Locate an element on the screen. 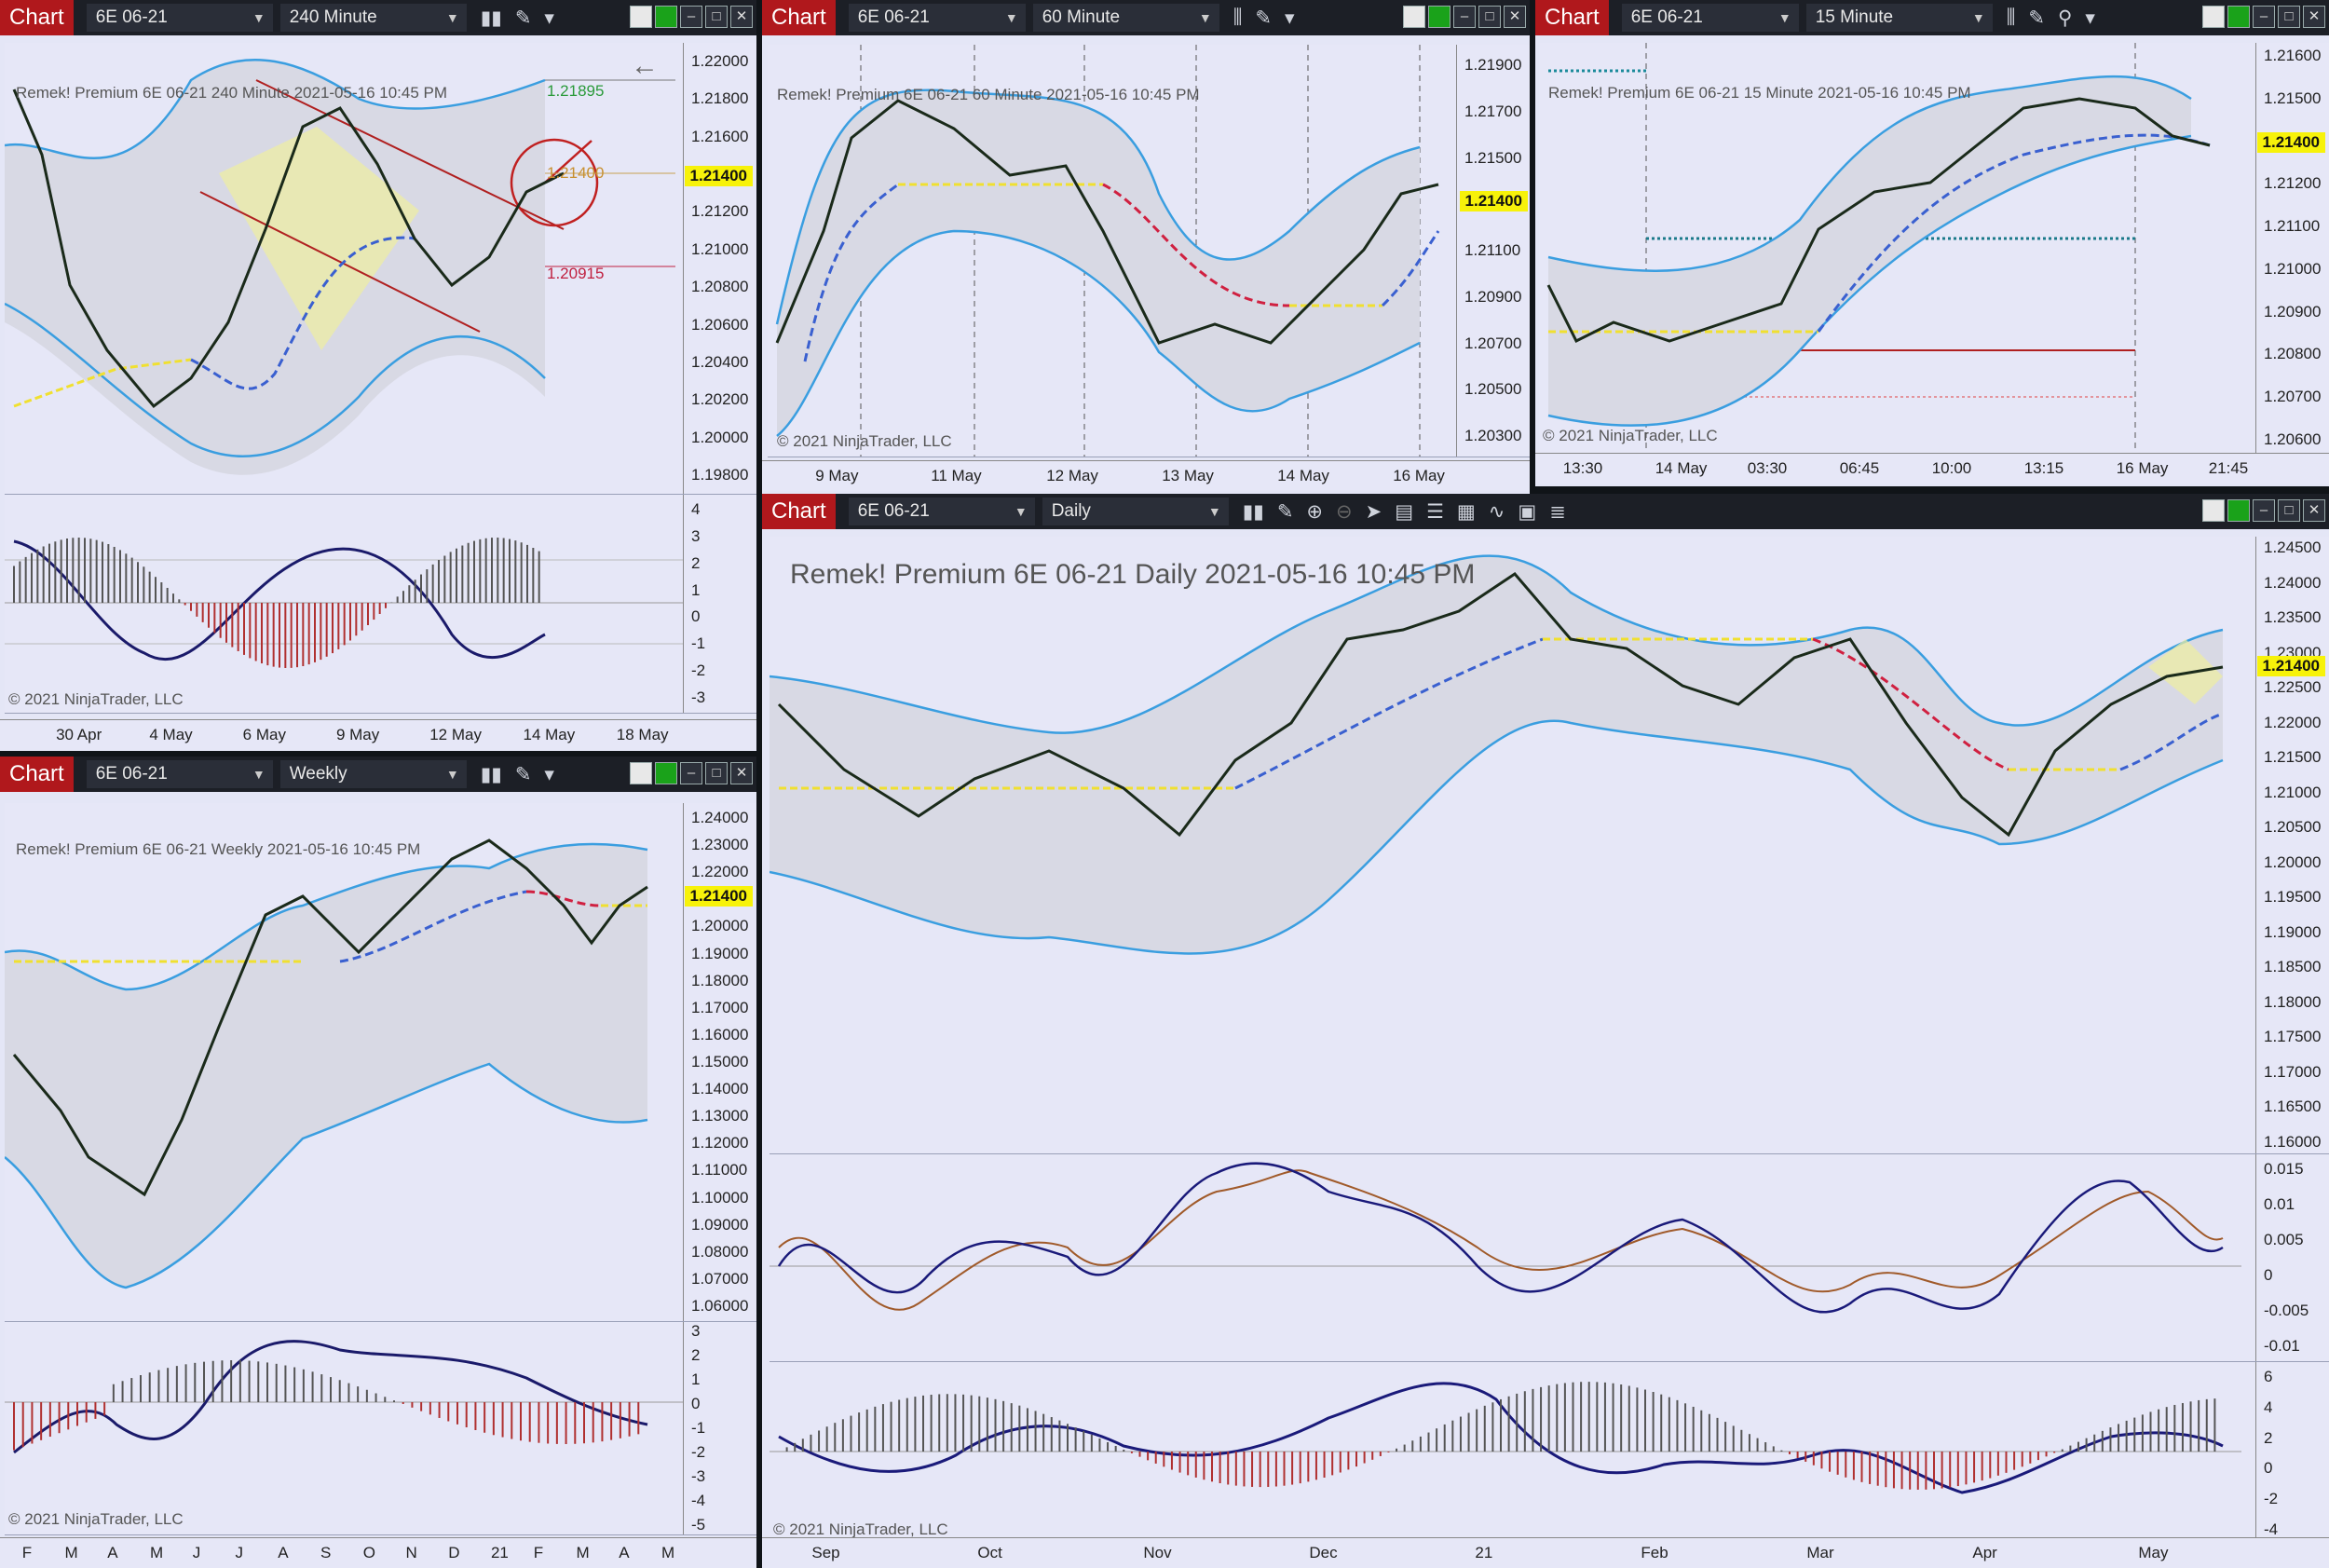 The width and height of the screenshot is (2329, 1568). time-axis: 9 May 11 May 12 May 13 May 14 May 16 May is located at coordinates (1146, 475).